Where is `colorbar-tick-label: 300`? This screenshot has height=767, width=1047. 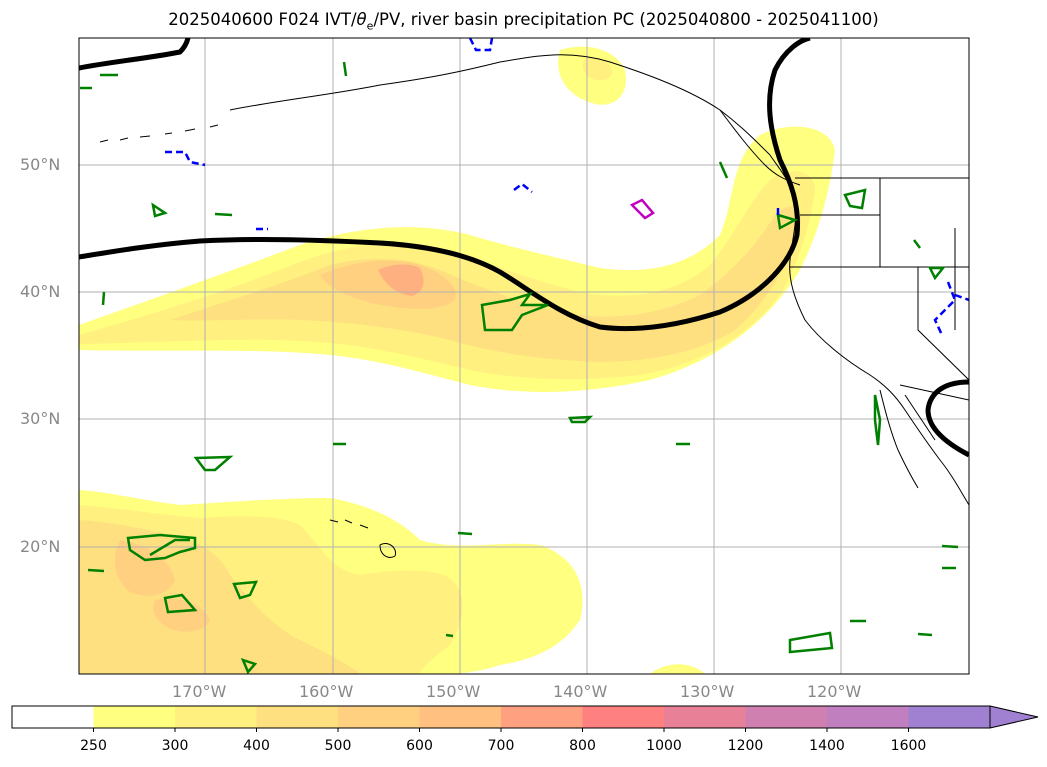 colorbar-tick-label: 300 is located at coordinates (175, 746).